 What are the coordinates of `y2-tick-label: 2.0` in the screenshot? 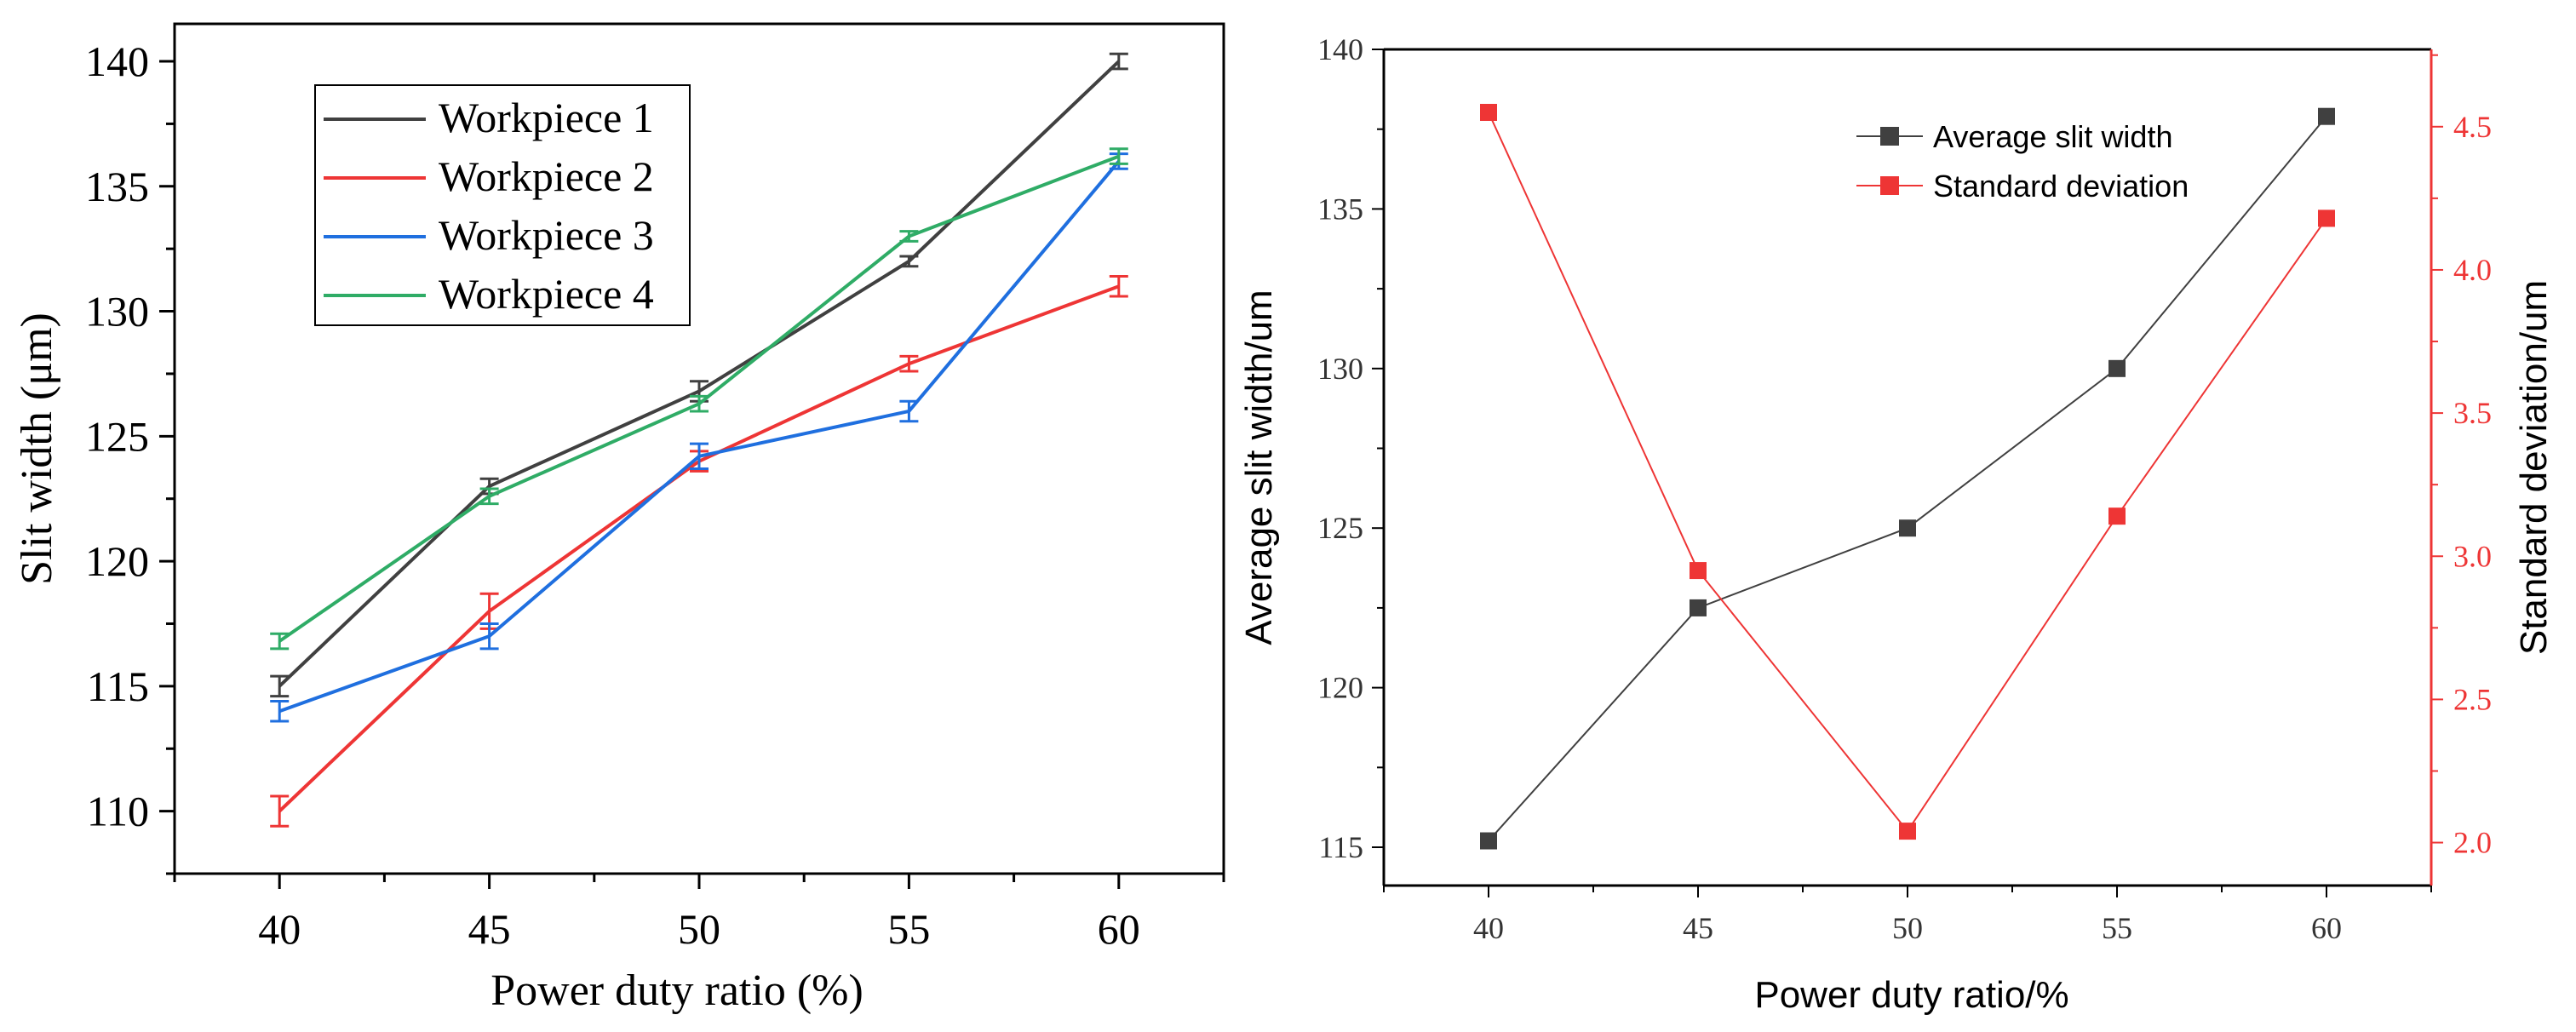 It's located at (2472, 843).